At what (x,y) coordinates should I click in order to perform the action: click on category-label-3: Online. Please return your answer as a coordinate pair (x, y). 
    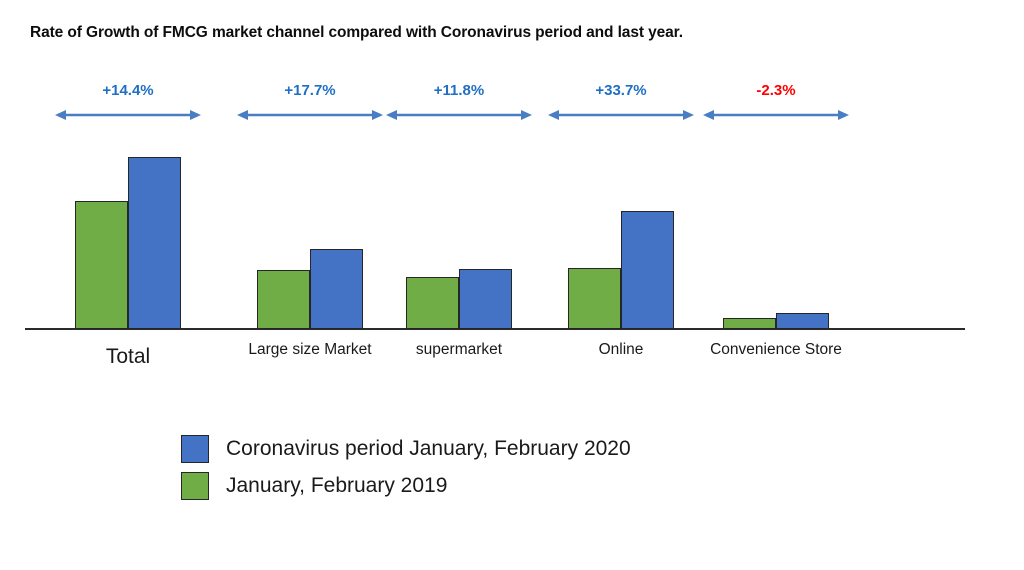
    Looking at the image, I should click on (621, 349).